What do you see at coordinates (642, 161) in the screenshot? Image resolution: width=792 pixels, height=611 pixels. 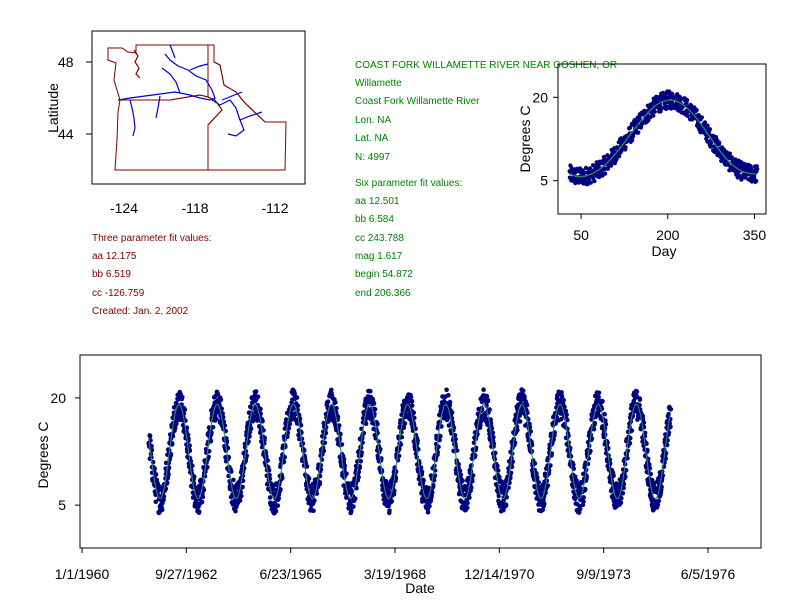 I see `day-of-year-chart: 50 200 350 5 20 Day Degrees C` at bounding box center [642, 161].